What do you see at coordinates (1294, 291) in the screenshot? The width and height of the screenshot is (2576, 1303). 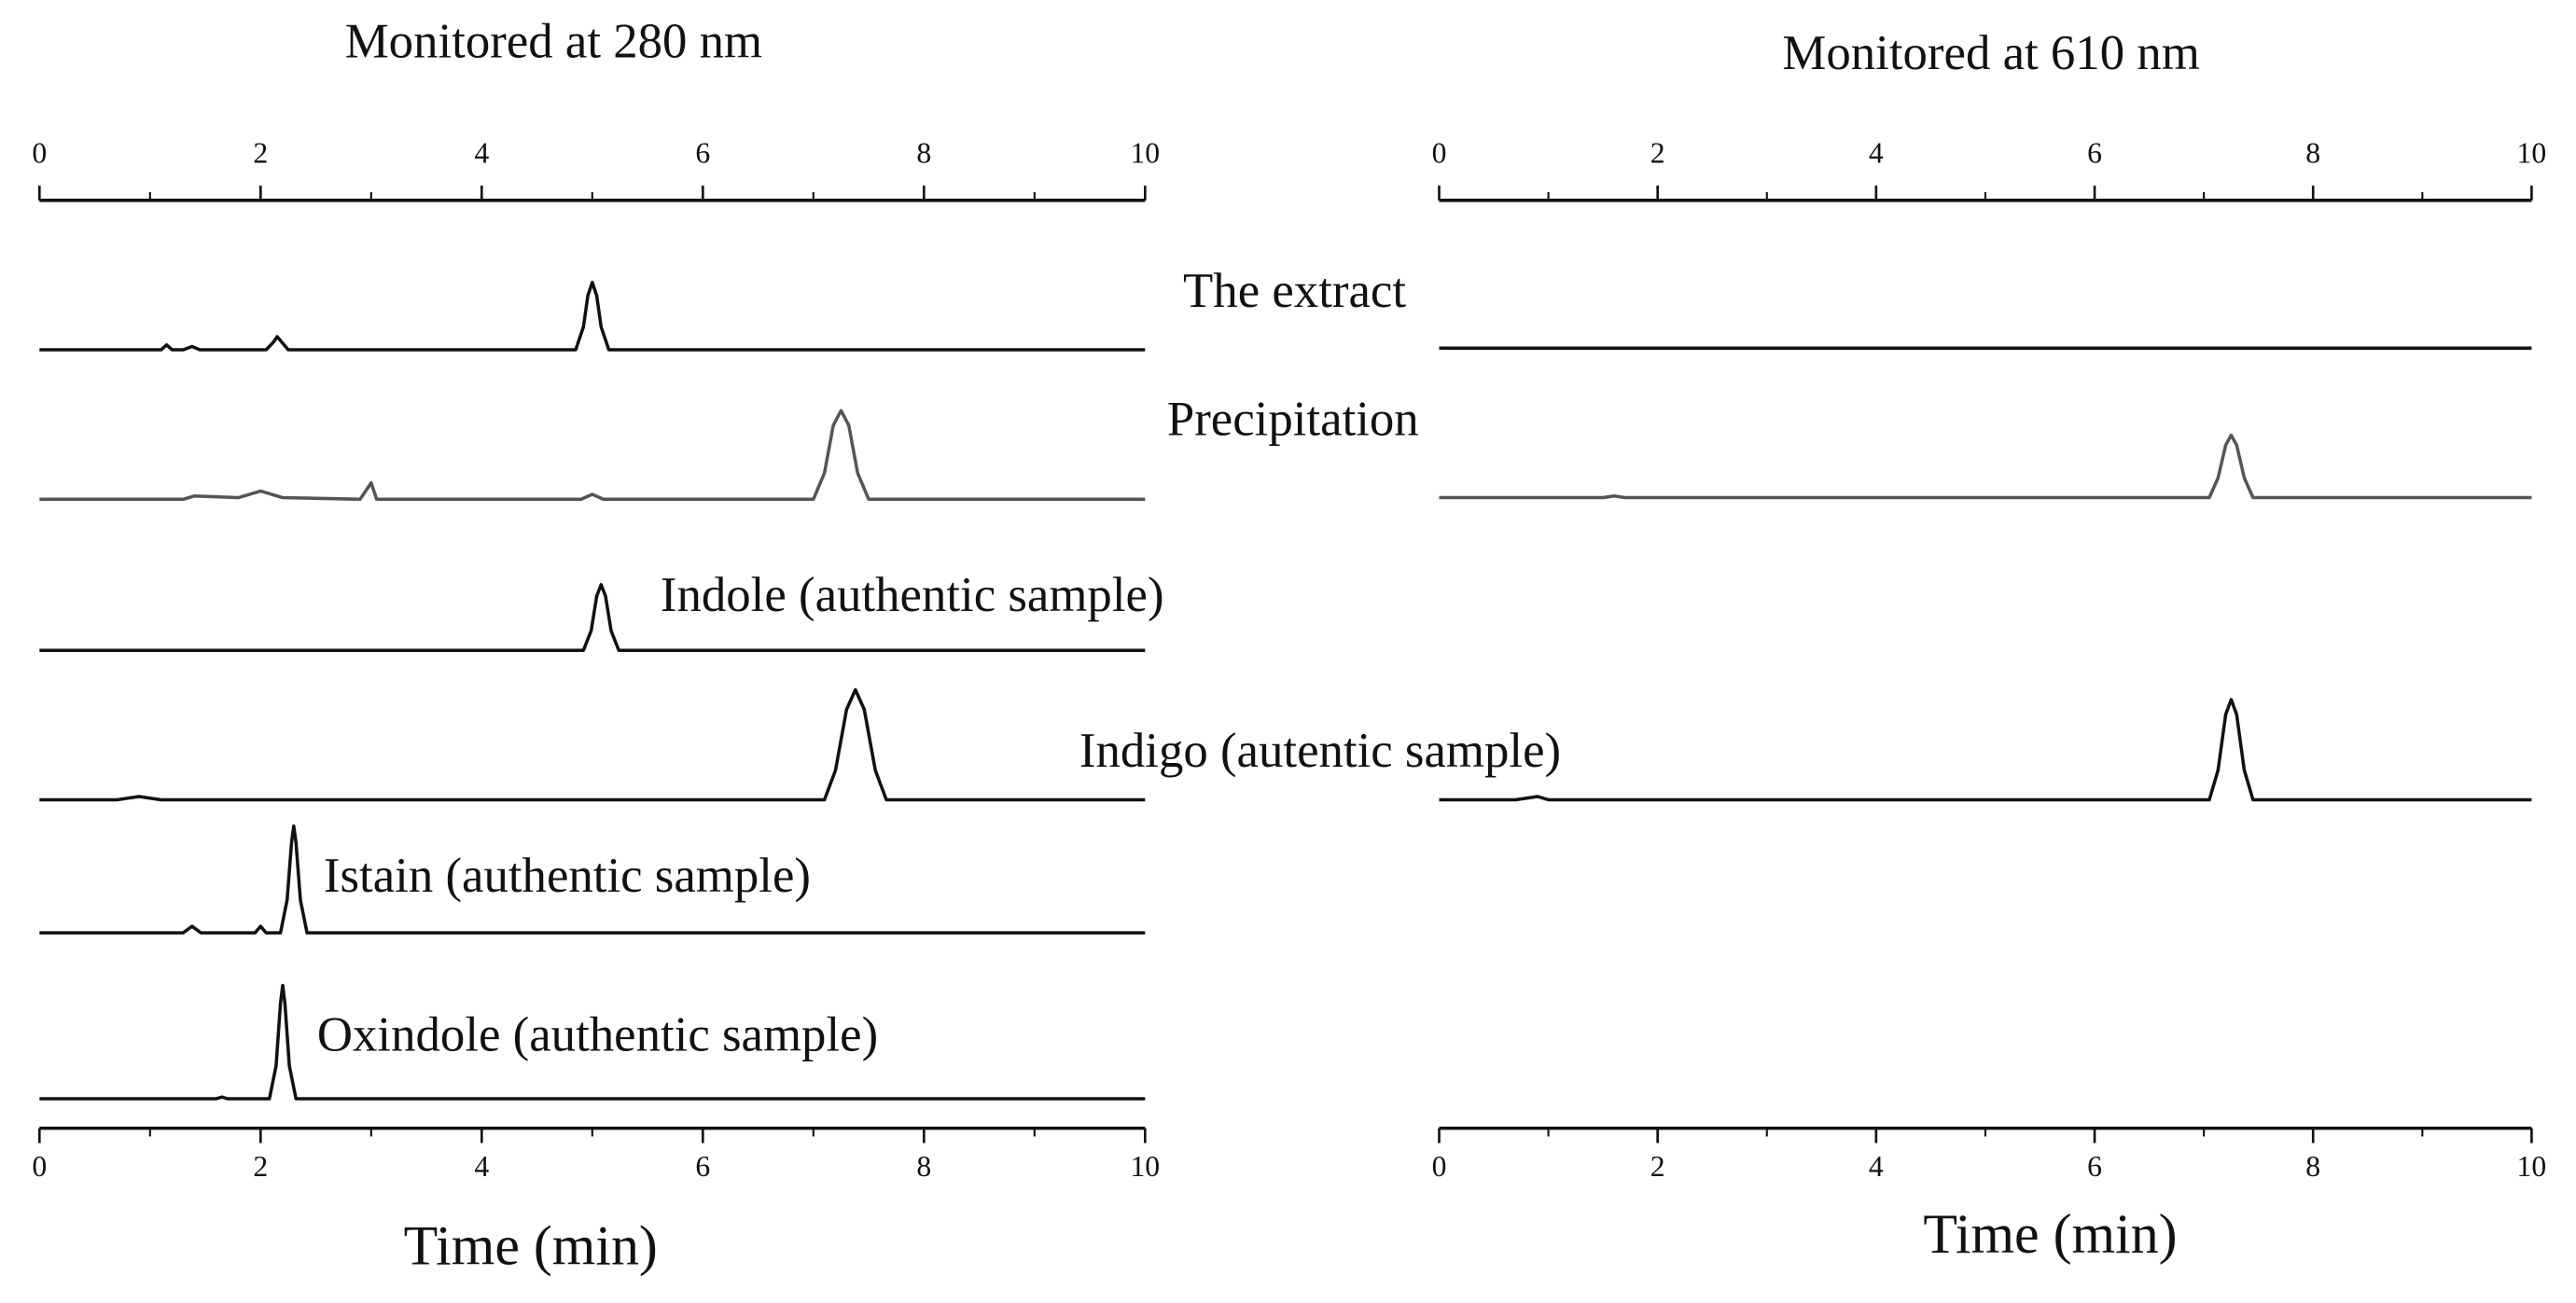 I see `trace-label: The extract` at bounding box center [1294, 291].